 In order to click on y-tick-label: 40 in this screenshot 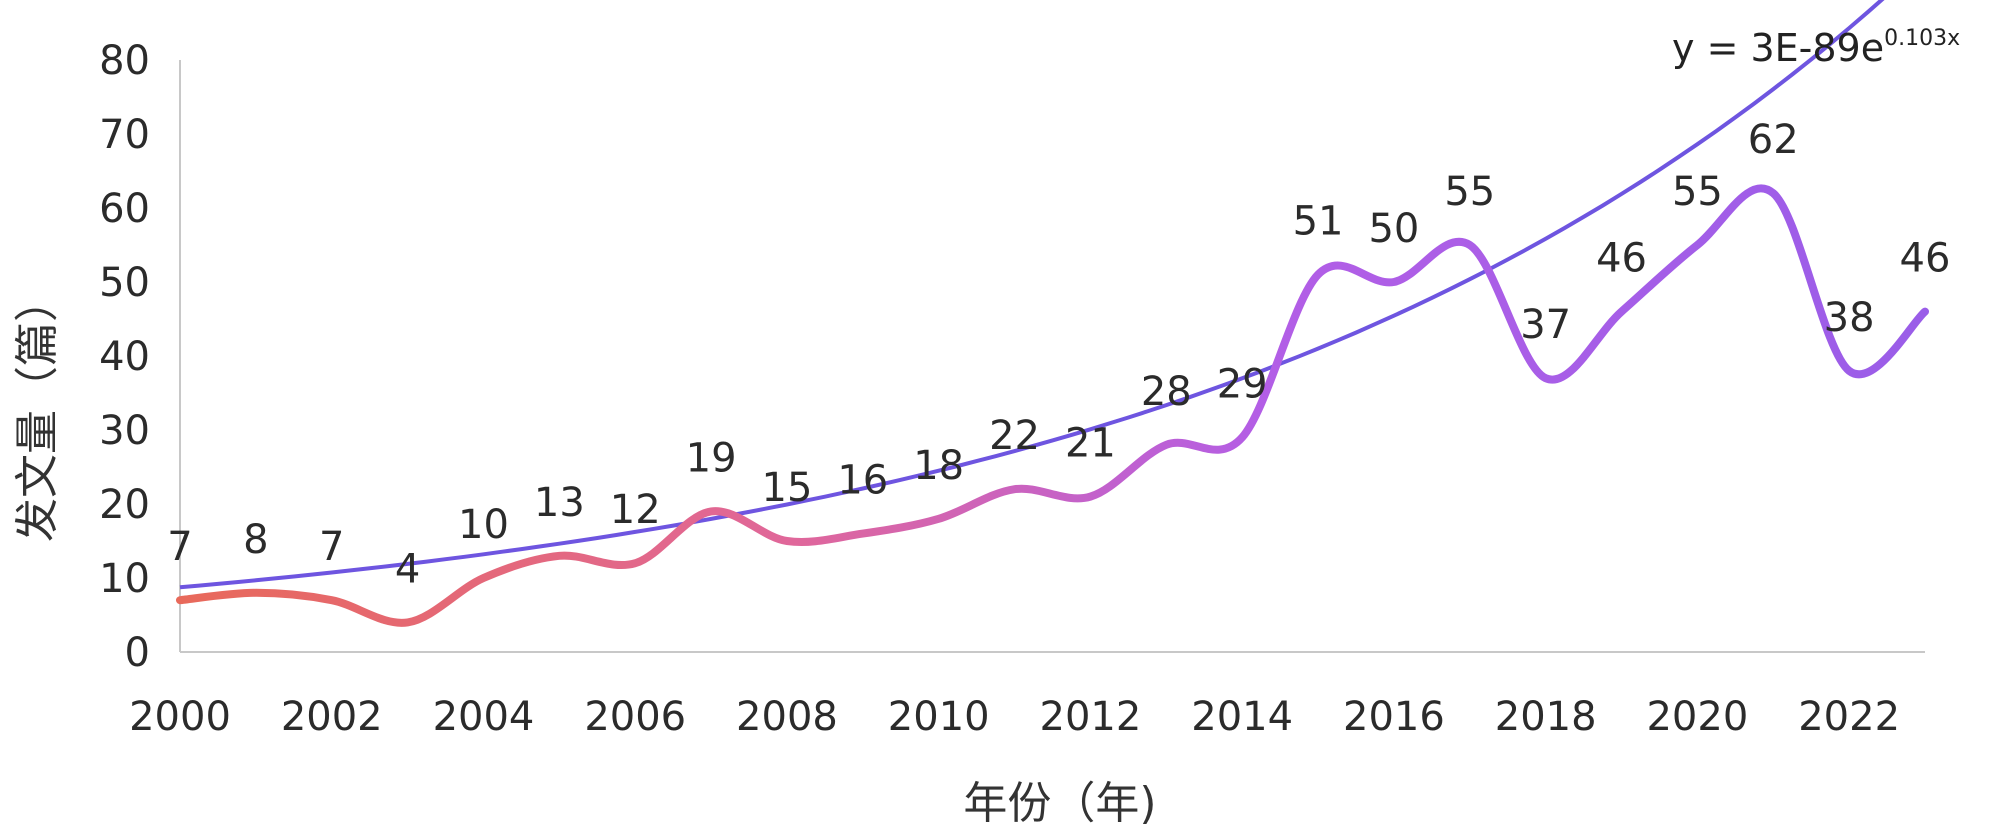, I will do `click(124, 357)`.